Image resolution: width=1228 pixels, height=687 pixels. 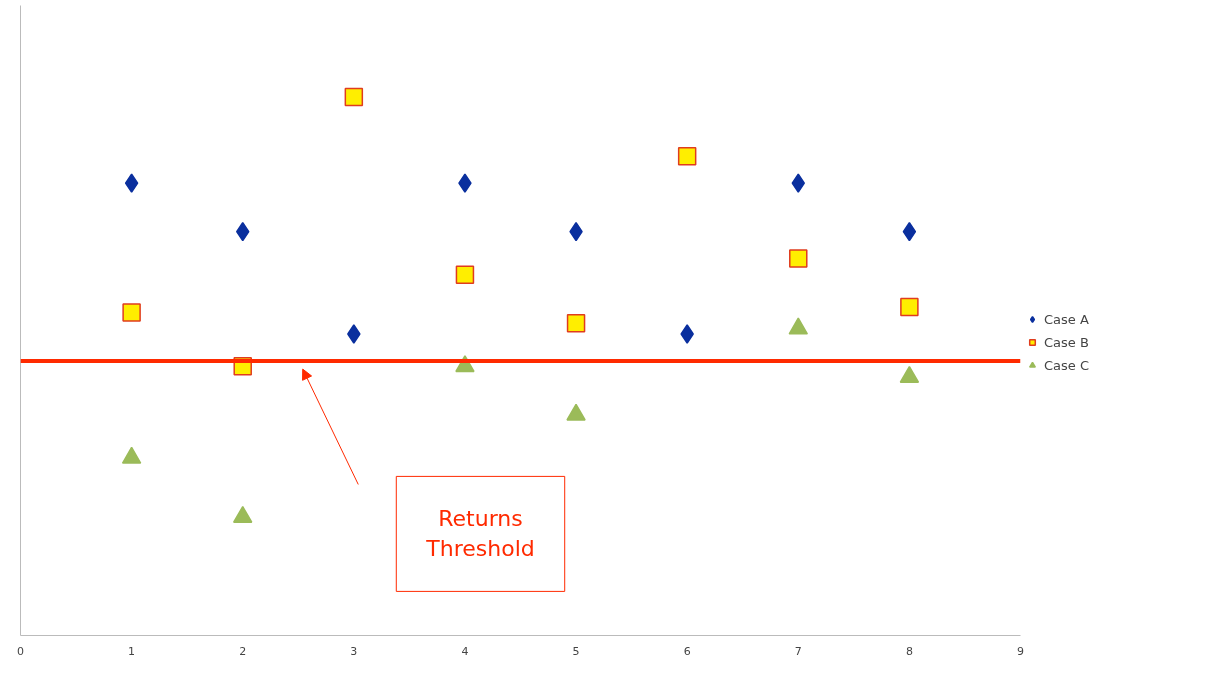 What do you see at coordinates (354, 651) in the screenshot?
I see `x-tick-label: 3` at bounding box center [354, 651].